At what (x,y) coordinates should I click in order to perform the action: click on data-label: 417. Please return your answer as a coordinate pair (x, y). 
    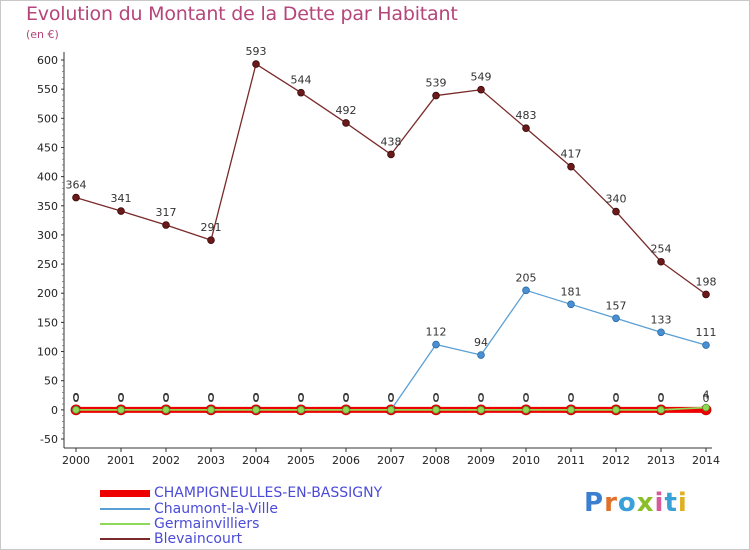
    Looking at the image, I should click on (571, 154).